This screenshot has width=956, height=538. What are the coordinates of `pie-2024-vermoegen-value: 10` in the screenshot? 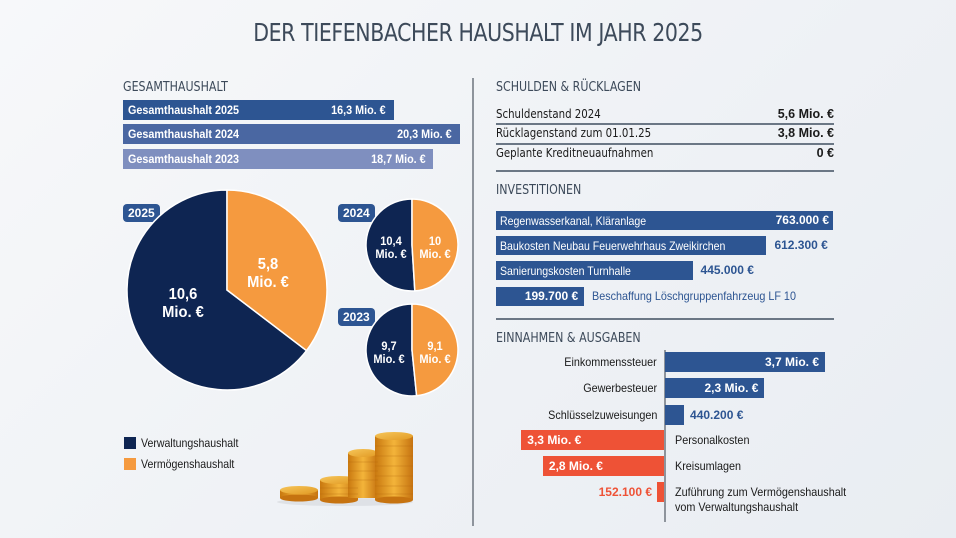 It's located at (435, 241).